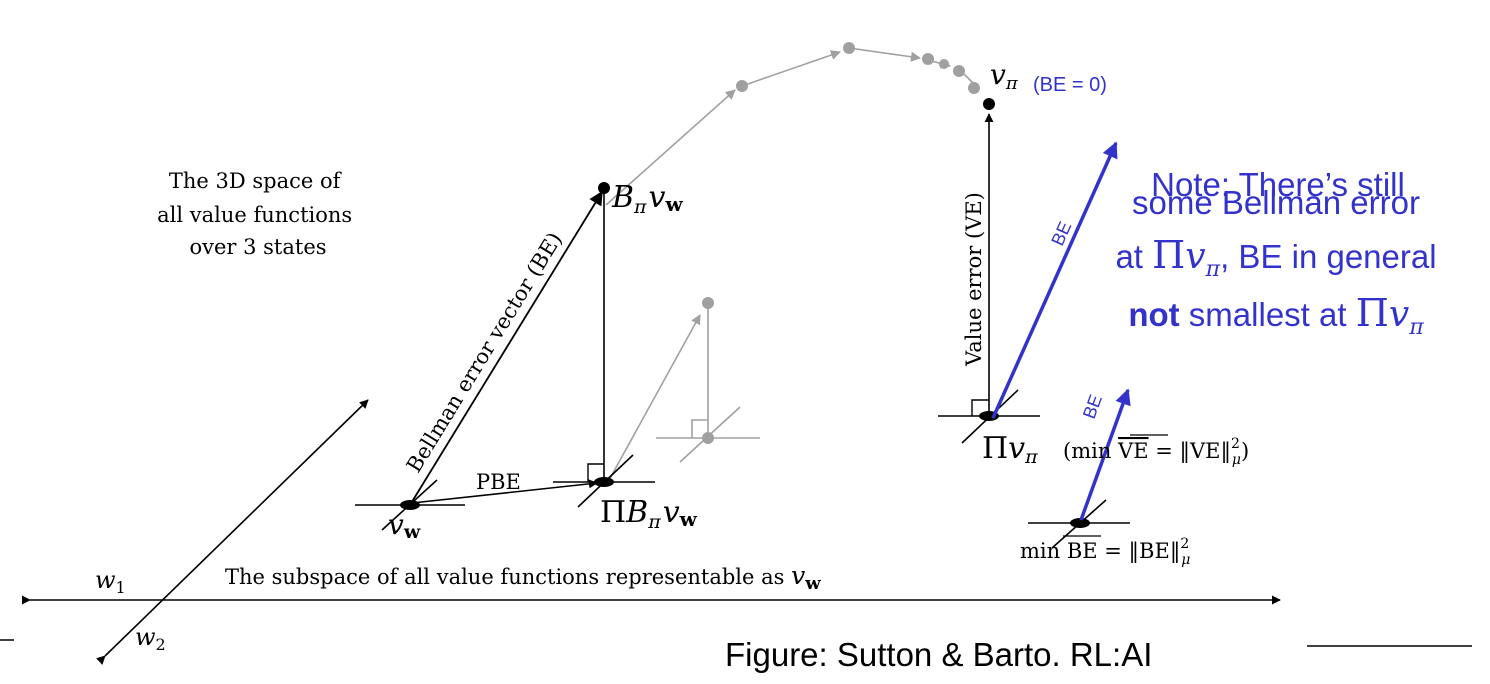 The width and height of the screenshot is (1490, 684). I want to click on w2-label: w2, so click(150, 638).